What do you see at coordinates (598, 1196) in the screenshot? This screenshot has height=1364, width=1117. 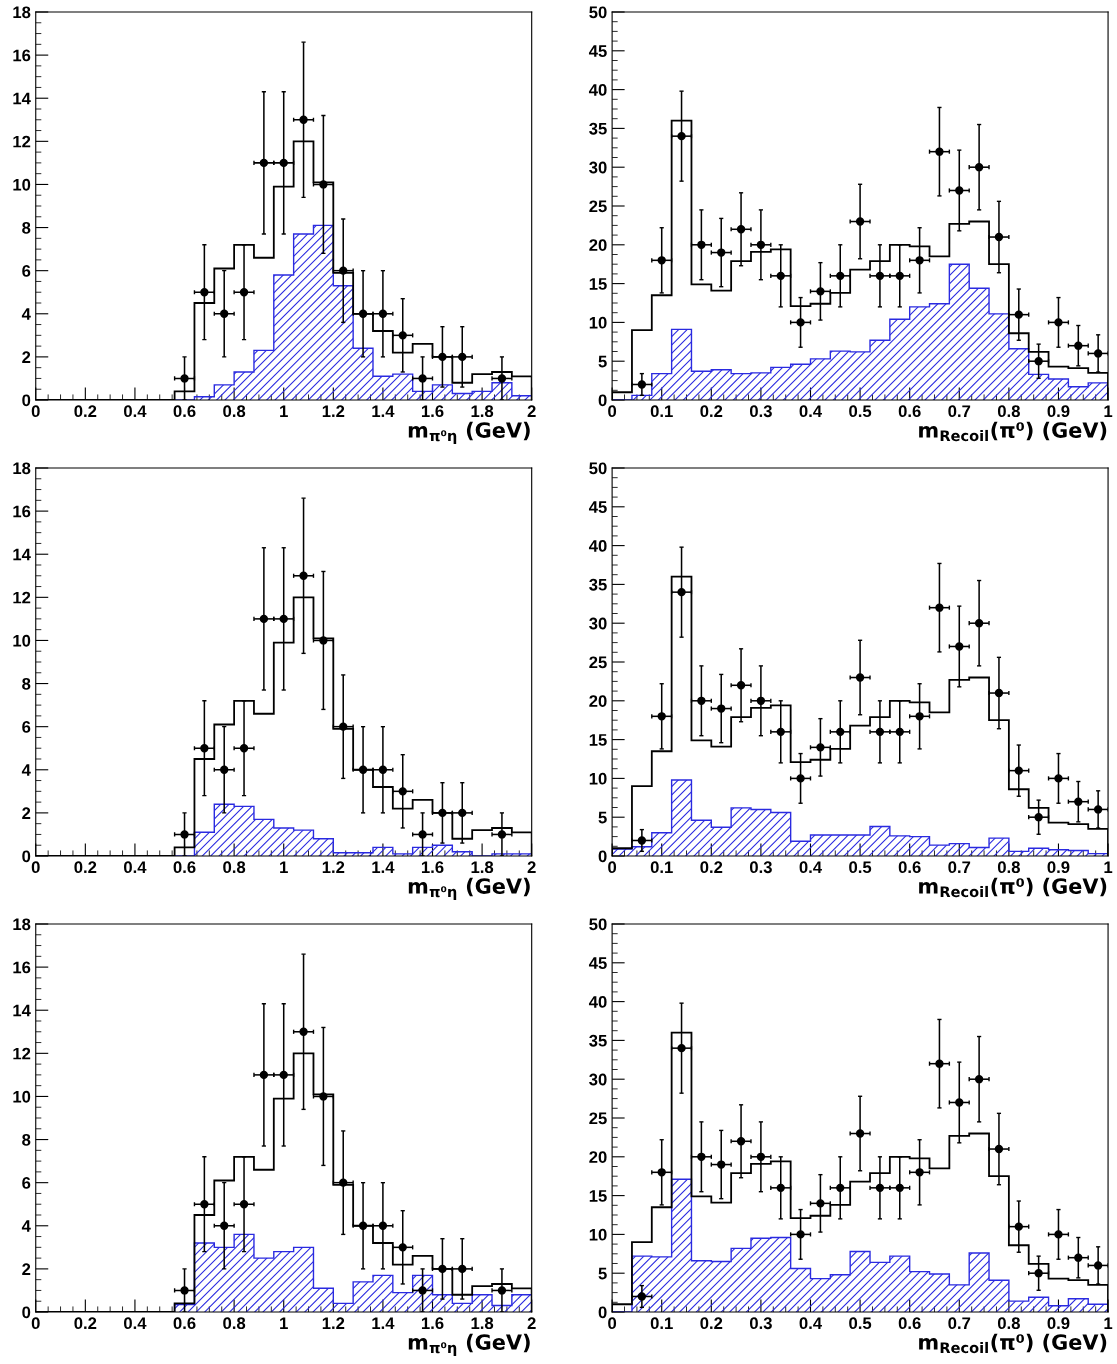 I see `y-tick-label: 15` at bounding box center [598, 1196].